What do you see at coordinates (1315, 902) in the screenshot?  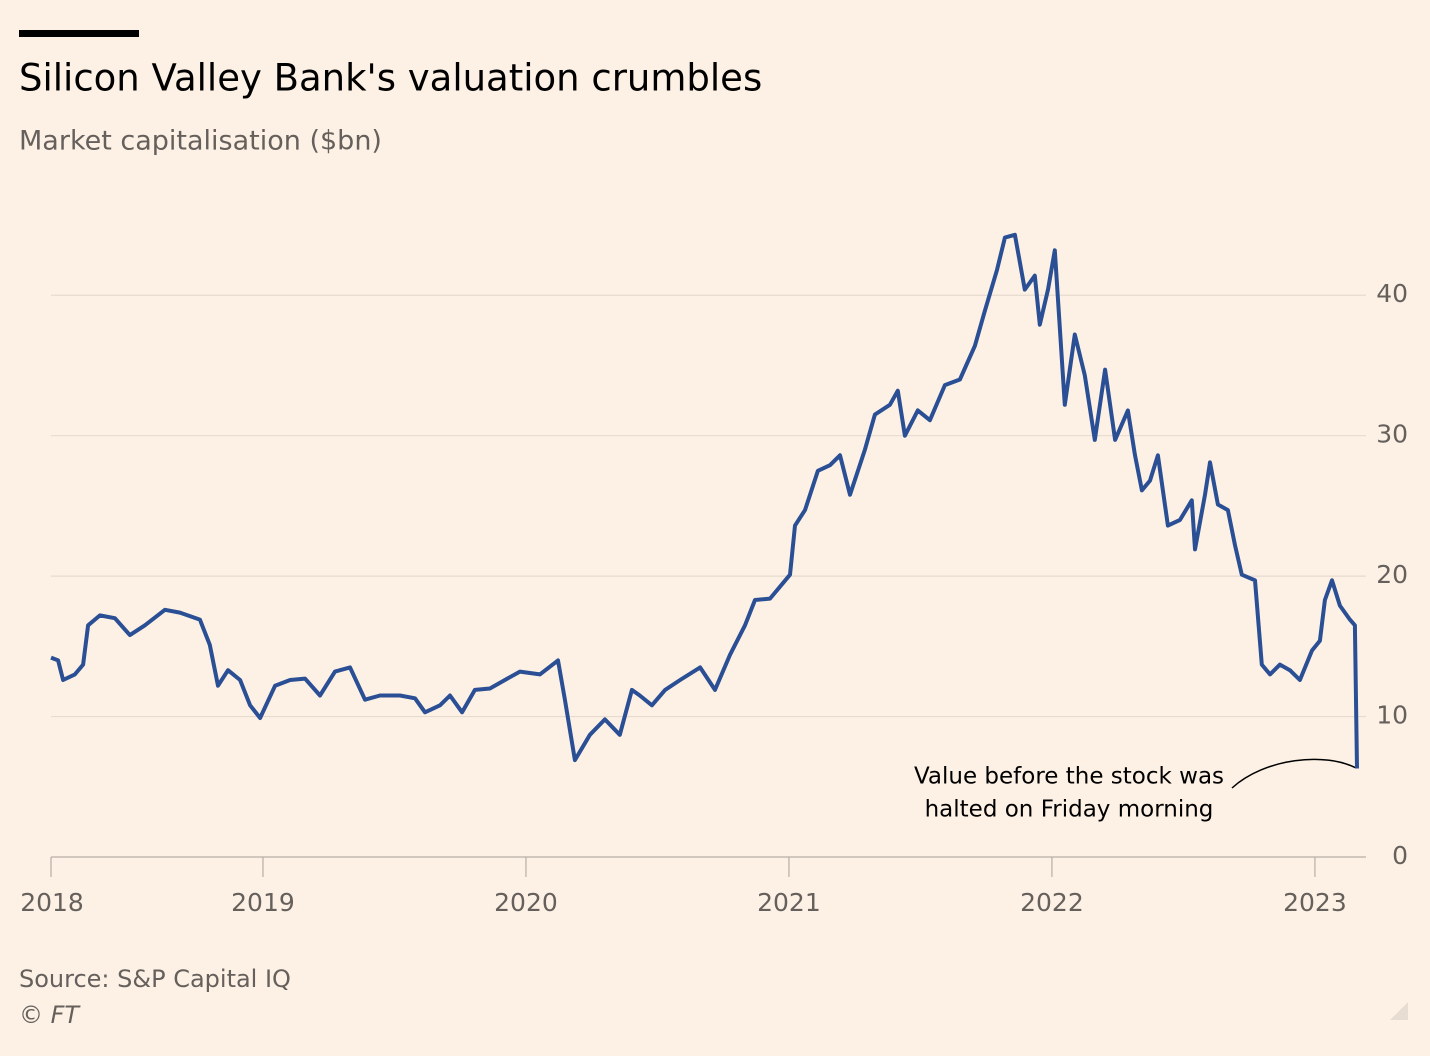 I see `x-tick-label: 2023` at bounding box center [1315, 902].